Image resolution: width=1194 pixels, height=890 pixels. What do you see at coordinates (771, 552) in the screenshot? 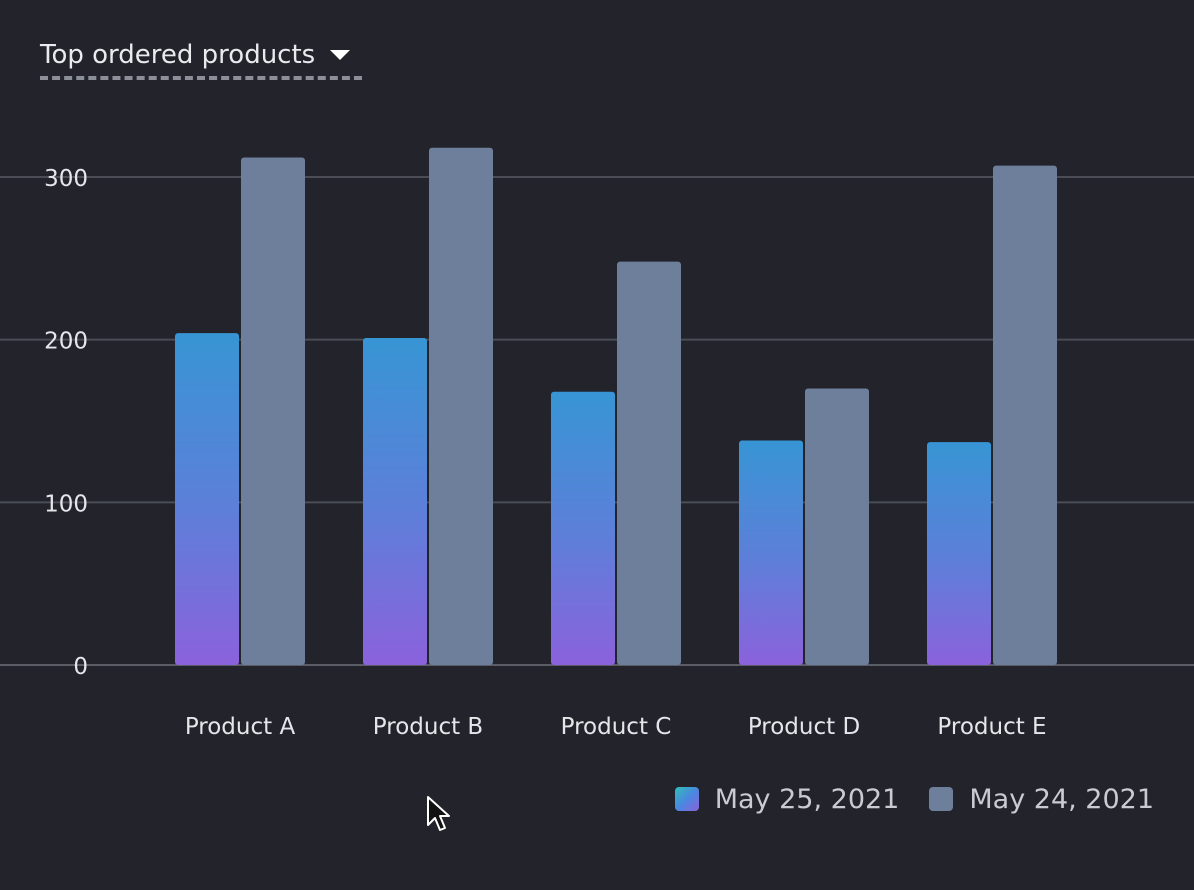
I see `bar-series-1-product-d` at bounding box center [771, 552].